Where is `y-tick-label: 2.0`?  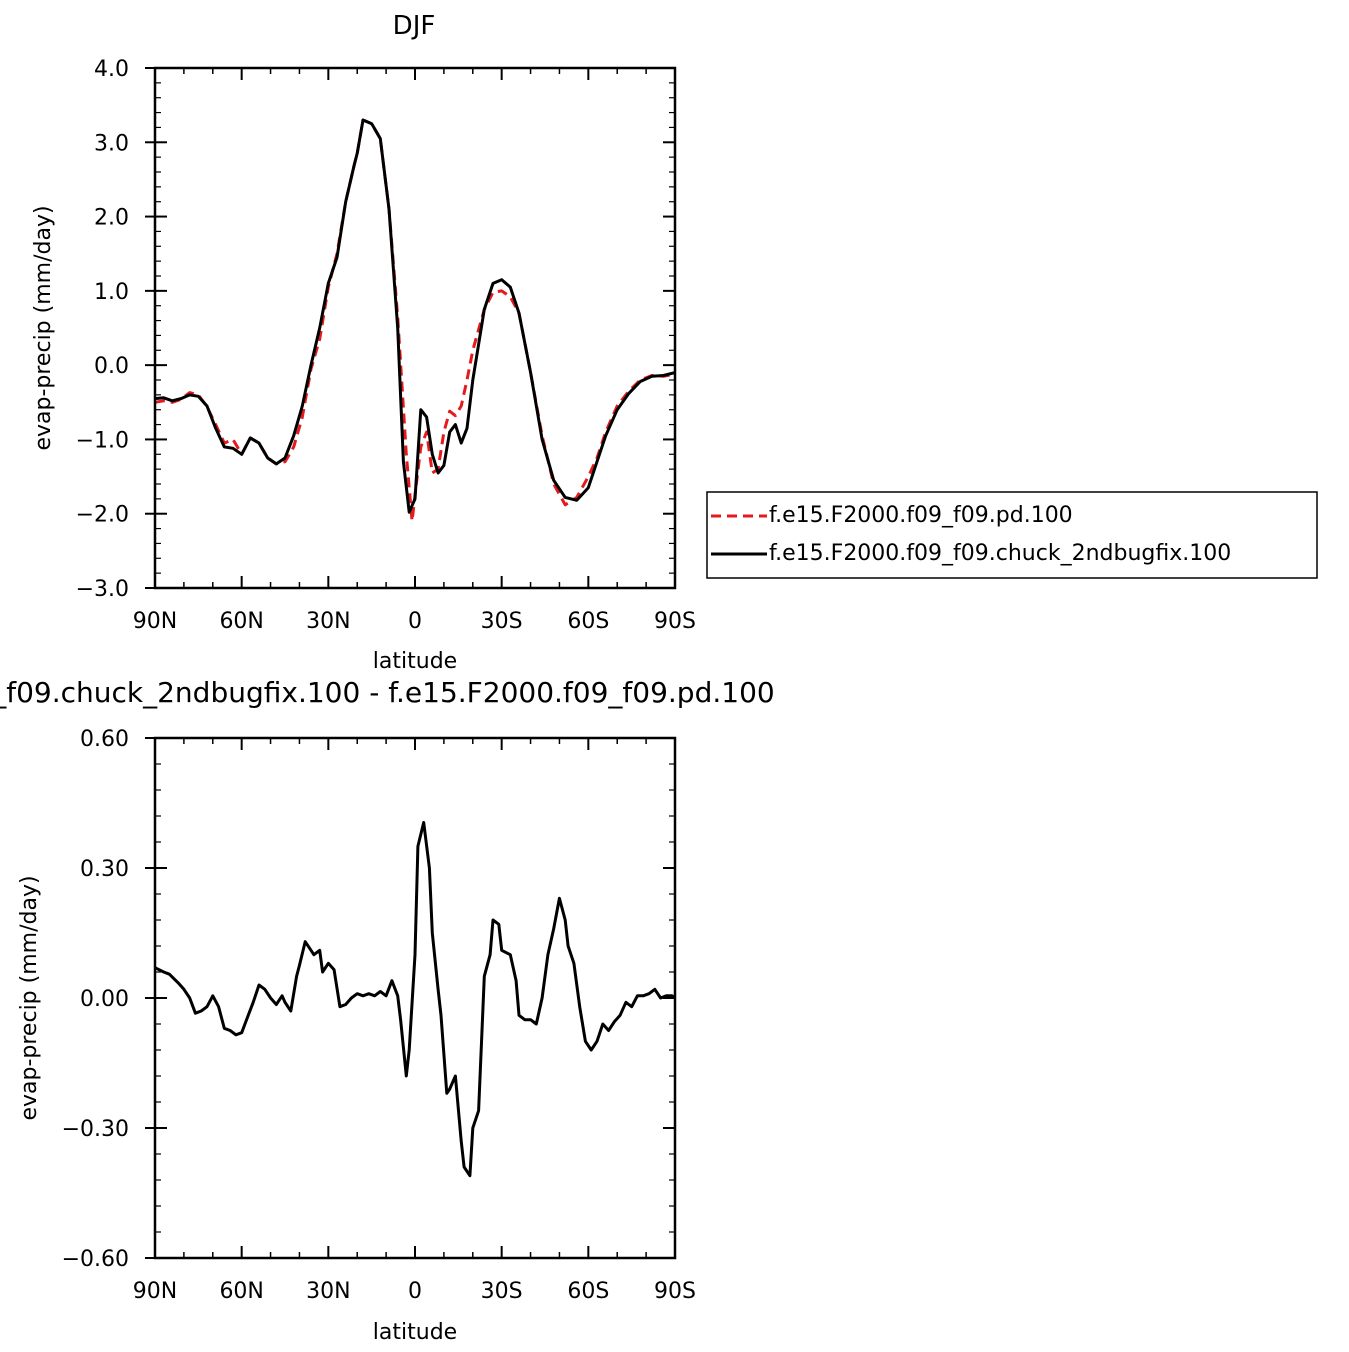
y-tick-label: 2.0 is located at coordinates (111, 218).